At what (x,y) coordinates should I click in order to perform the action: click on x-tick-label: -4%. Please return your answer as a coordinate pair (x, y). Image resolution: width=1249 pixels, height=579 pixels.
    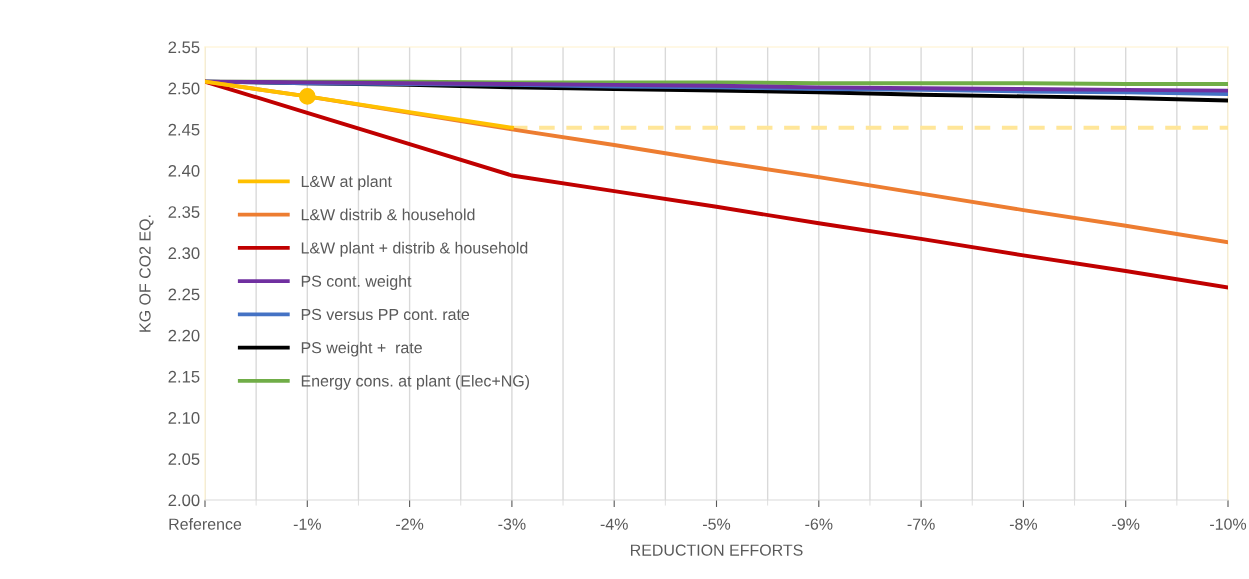
    Looking at the image, I should click on (614, 524).